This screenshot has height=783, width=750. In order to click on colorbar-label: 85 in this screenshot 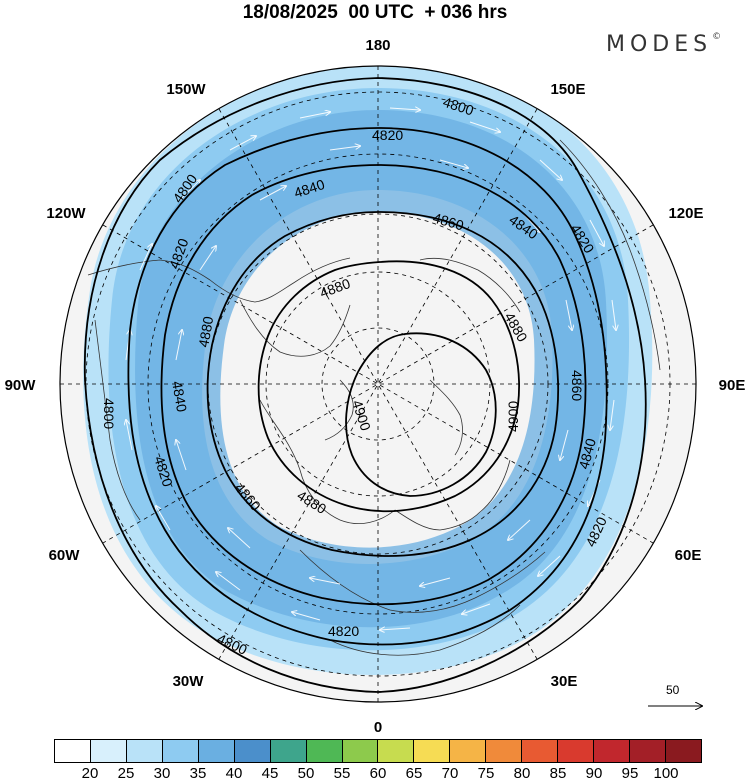, I will do `click(558, 773)`.